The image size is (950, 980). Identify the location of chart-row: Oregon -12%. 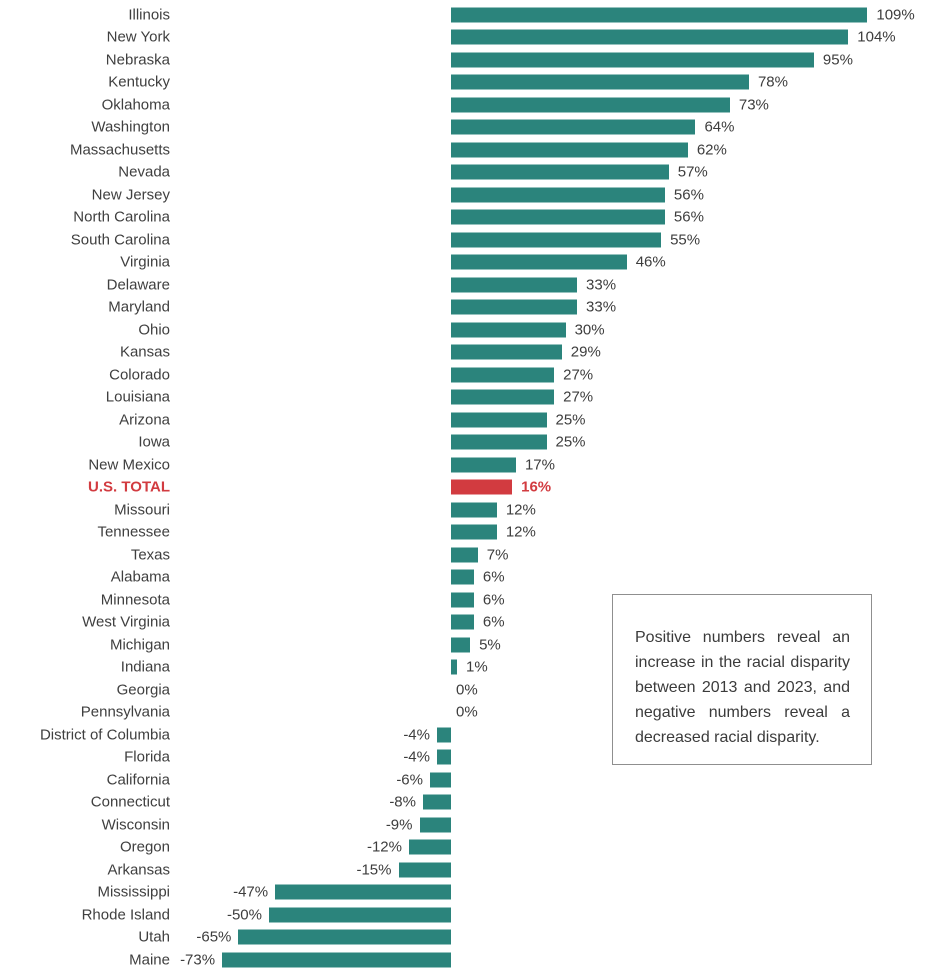
(475, 847).